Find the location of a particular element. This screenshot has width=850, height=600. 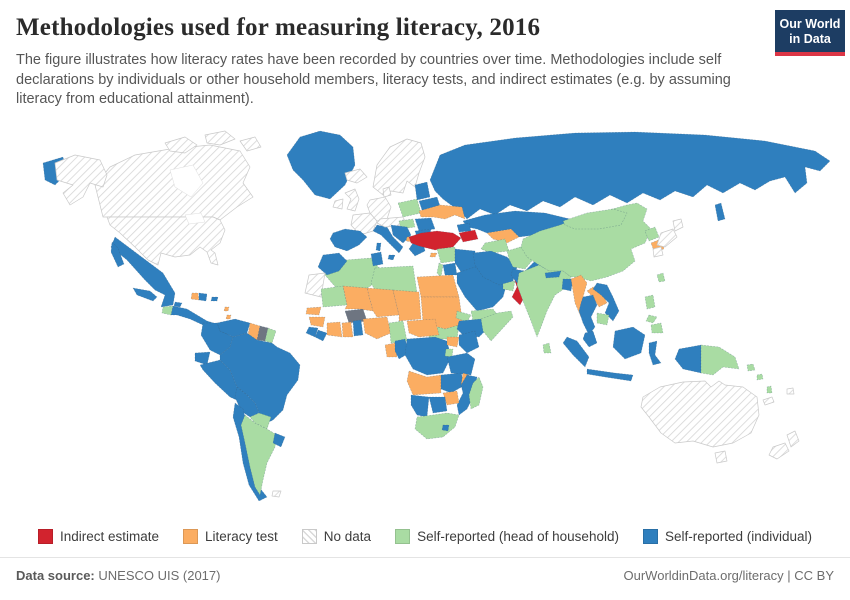

map-region-new-caledonia: New Caledonia: No data is located at coordinates (768, 401).